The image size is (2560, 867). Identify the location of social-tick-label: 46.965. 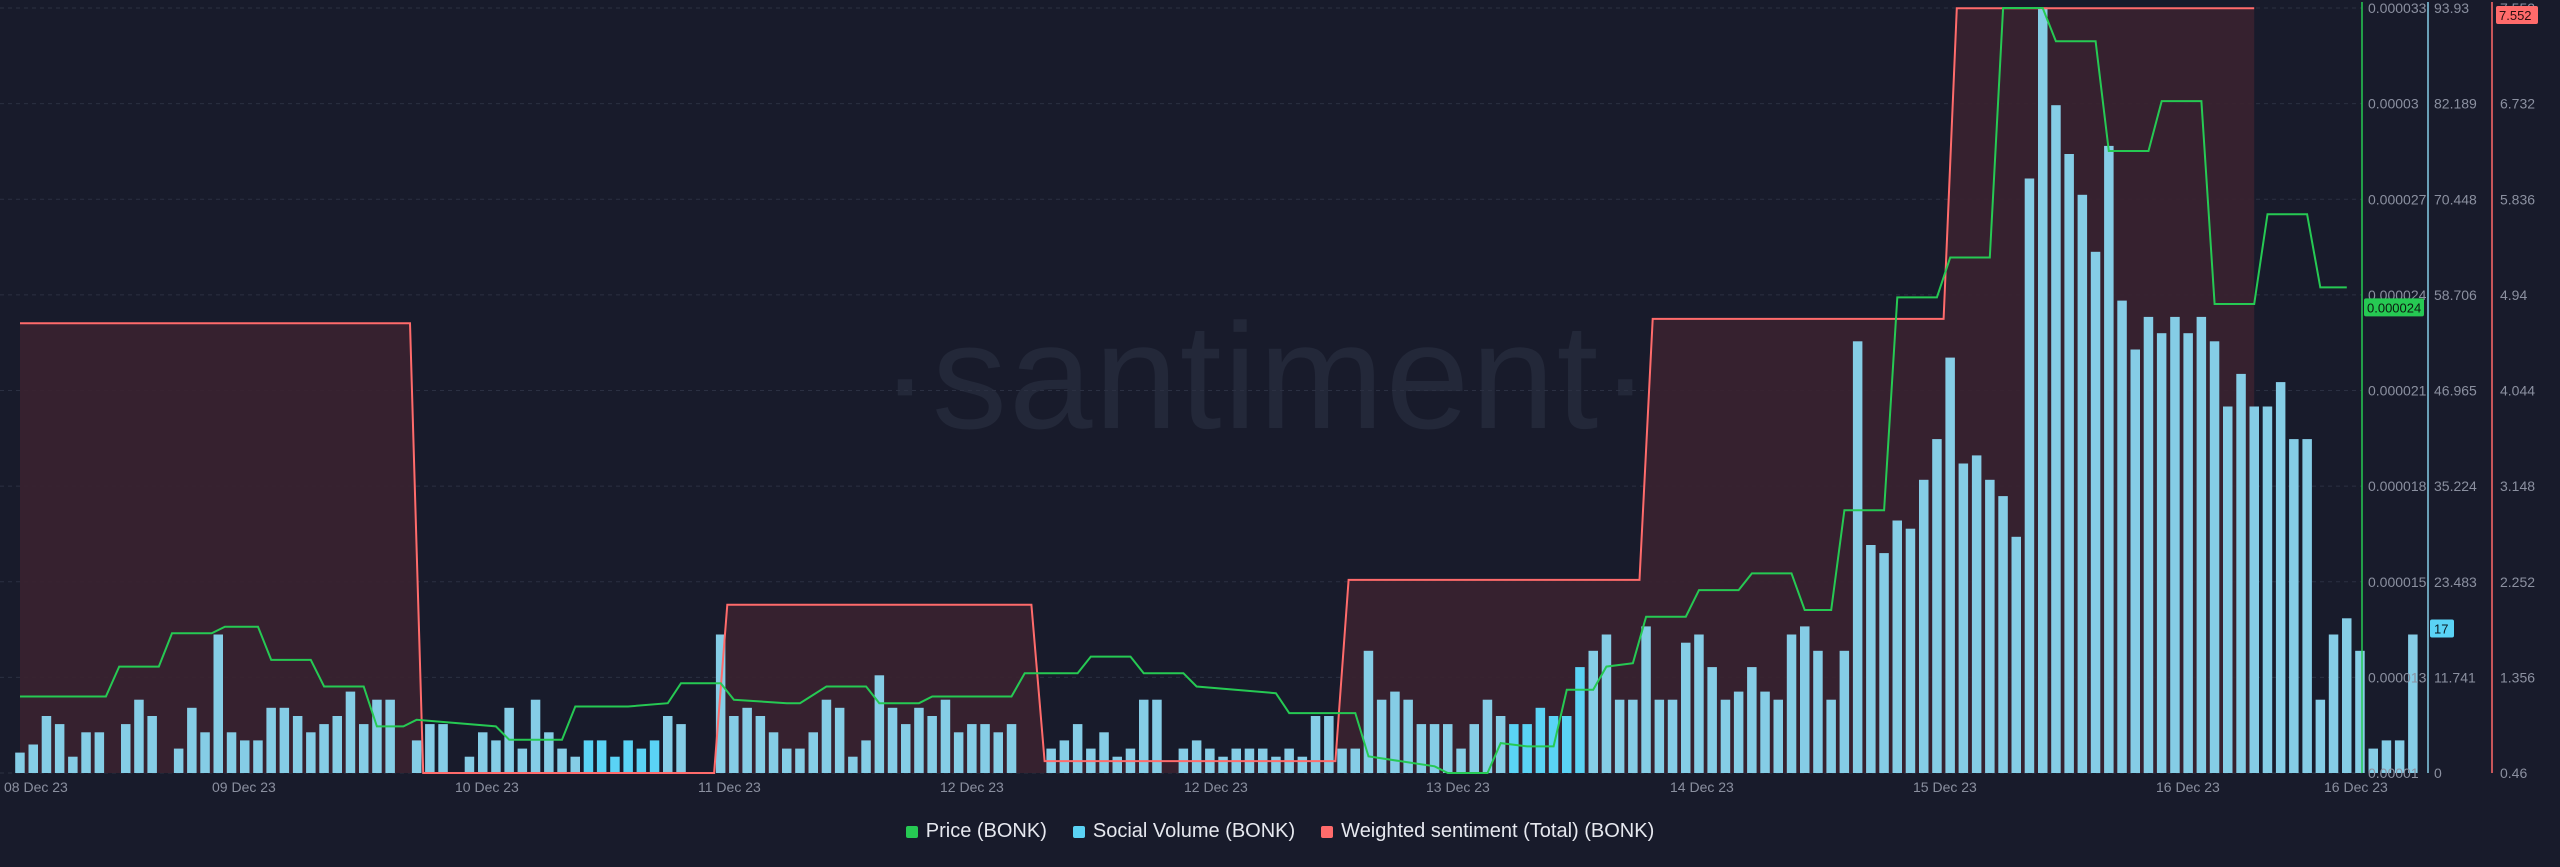
(2455, 391).